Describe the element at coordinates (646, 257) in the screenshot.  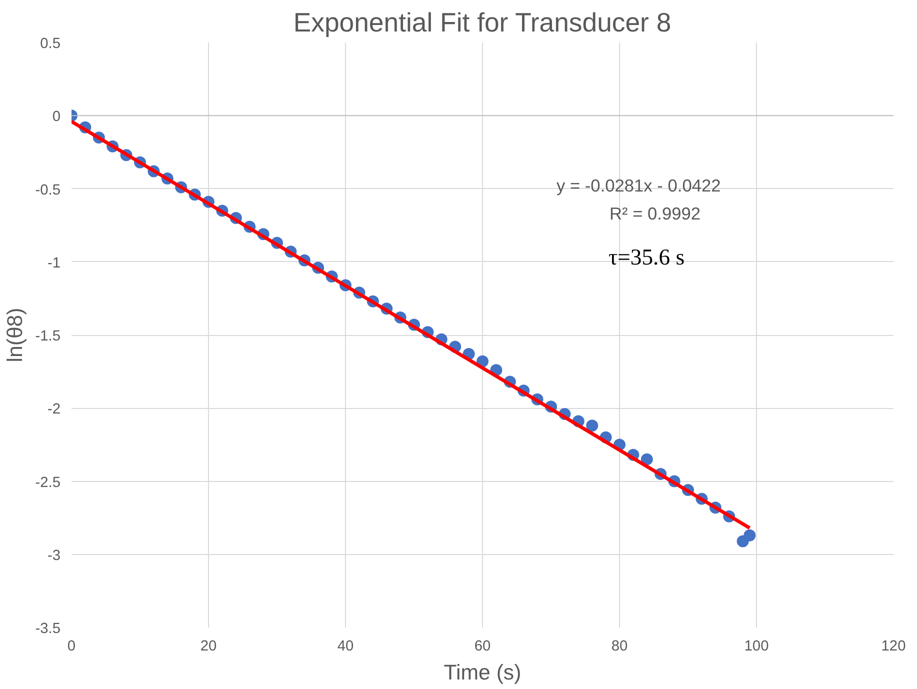
I see `annotation: τ=35.6 s` at that location.